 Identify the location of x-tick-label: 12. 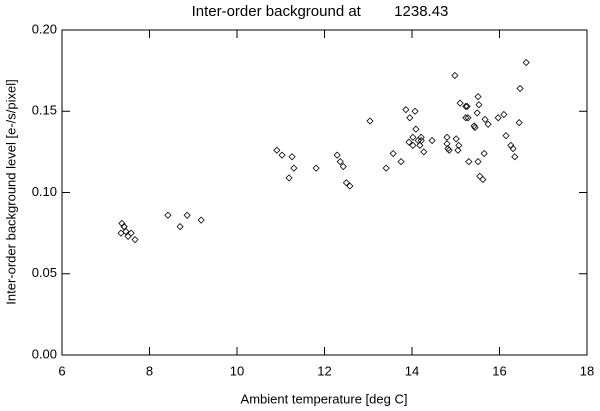
(324, 370).